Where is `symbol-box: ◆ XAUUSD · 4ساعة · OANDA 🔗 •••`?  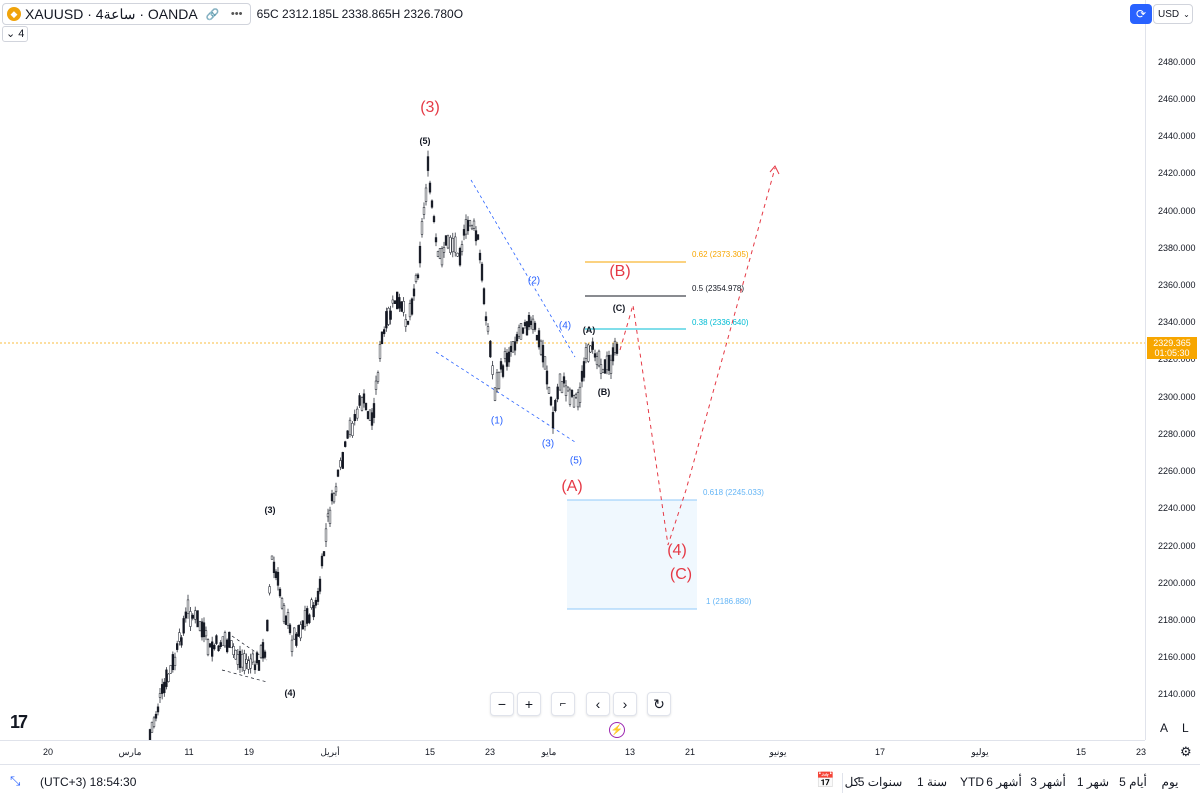 symbol-box: ◆ XAUUSD · 4ساعة · OANDA 🔗 ••• is located at coordinates (126, 14).